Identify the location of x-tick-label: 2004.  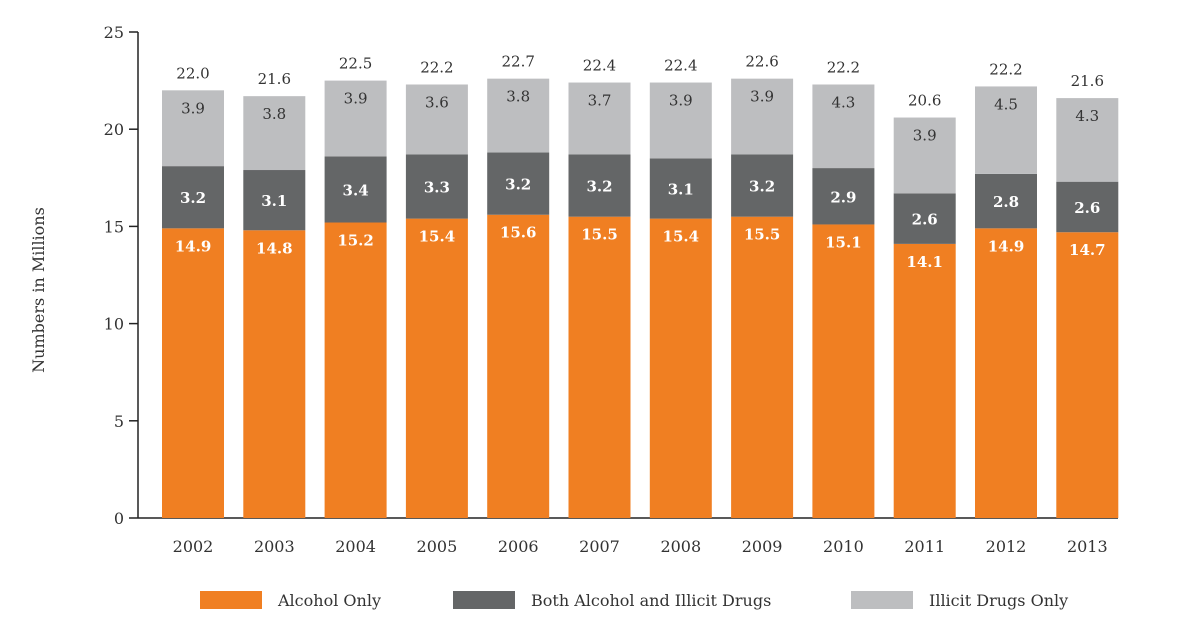
(355, 546).